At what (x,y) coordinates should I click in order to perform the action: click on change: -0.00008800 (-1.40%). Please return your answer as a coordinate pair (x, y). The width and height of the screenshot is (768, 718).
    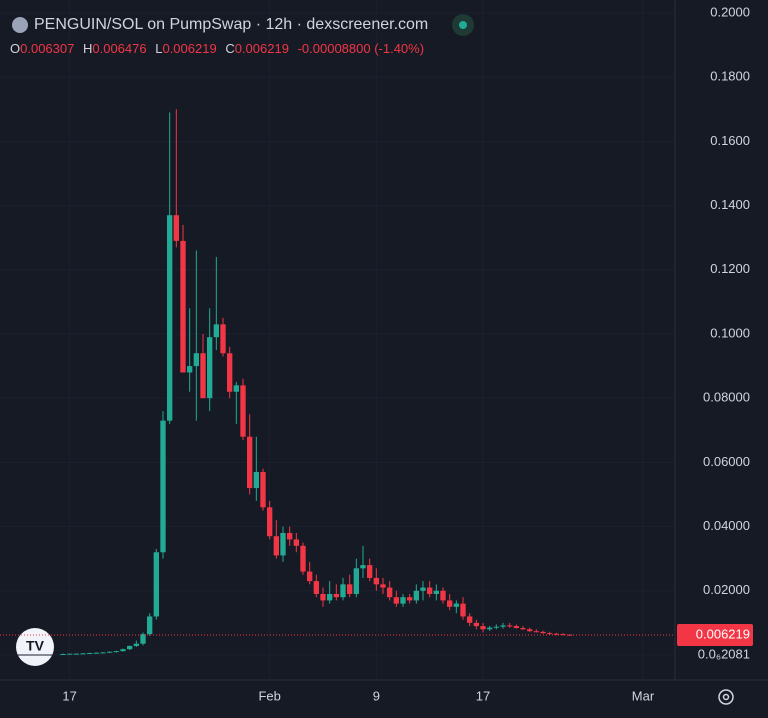
    Looking at the image, I should click on (361, 48).